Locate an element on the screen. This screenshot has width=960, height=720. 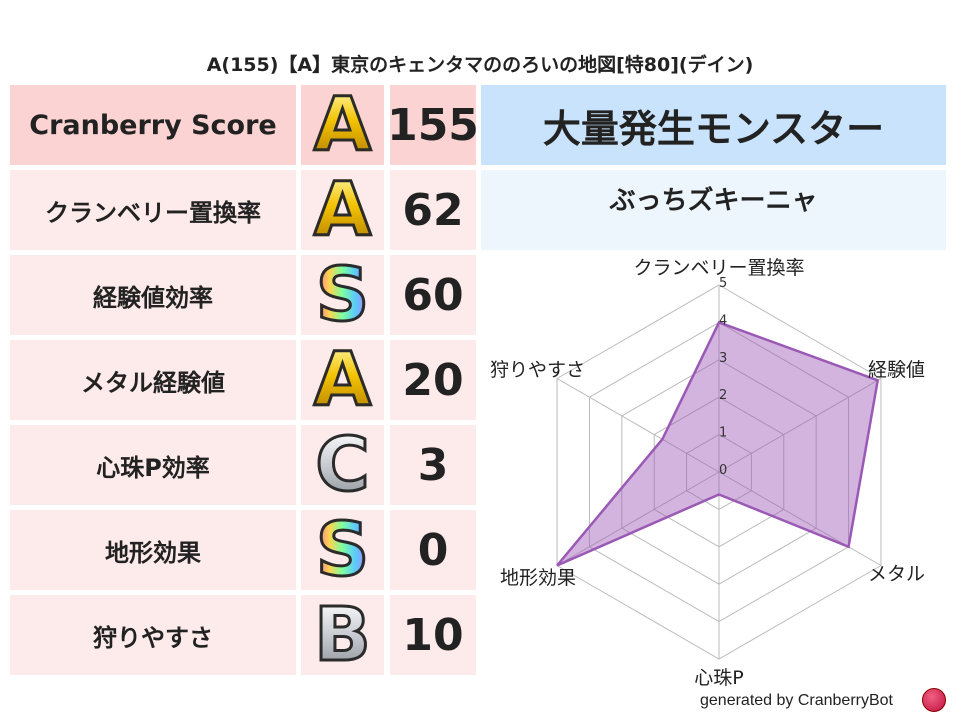
grade-badge: C is located at coordinates (342, 465).